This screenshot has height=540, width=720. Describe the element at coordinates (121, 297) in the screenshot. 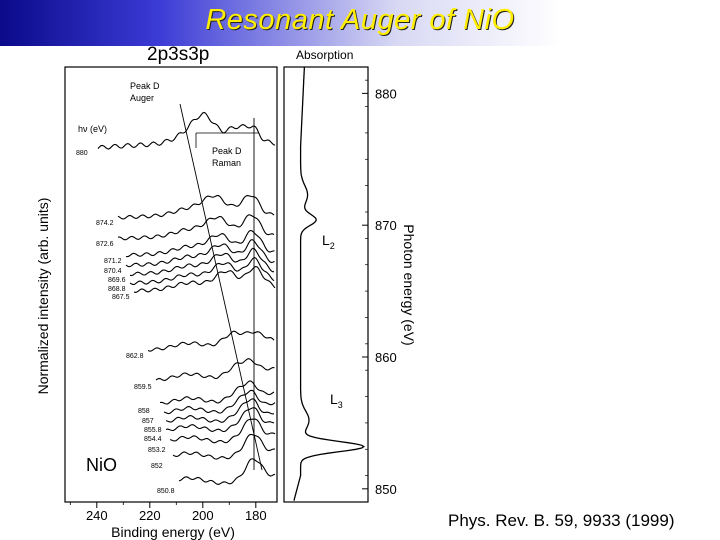

I see `series-label: 867.5` at that location.